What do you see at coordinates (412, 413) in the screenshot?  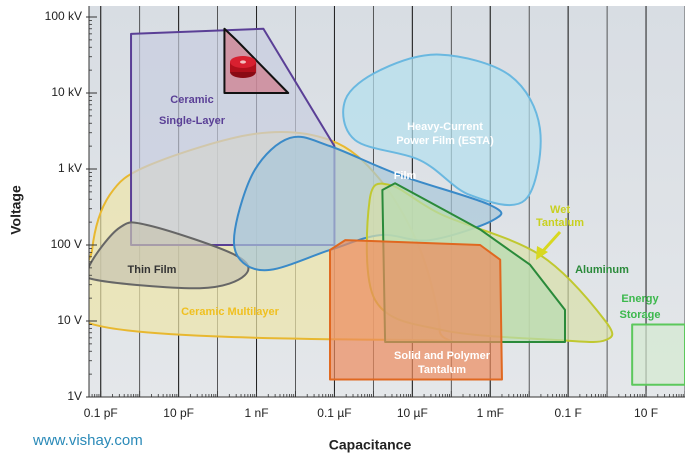 I see `x-tick-label: 10 µF` at bounding box center [412, 413].